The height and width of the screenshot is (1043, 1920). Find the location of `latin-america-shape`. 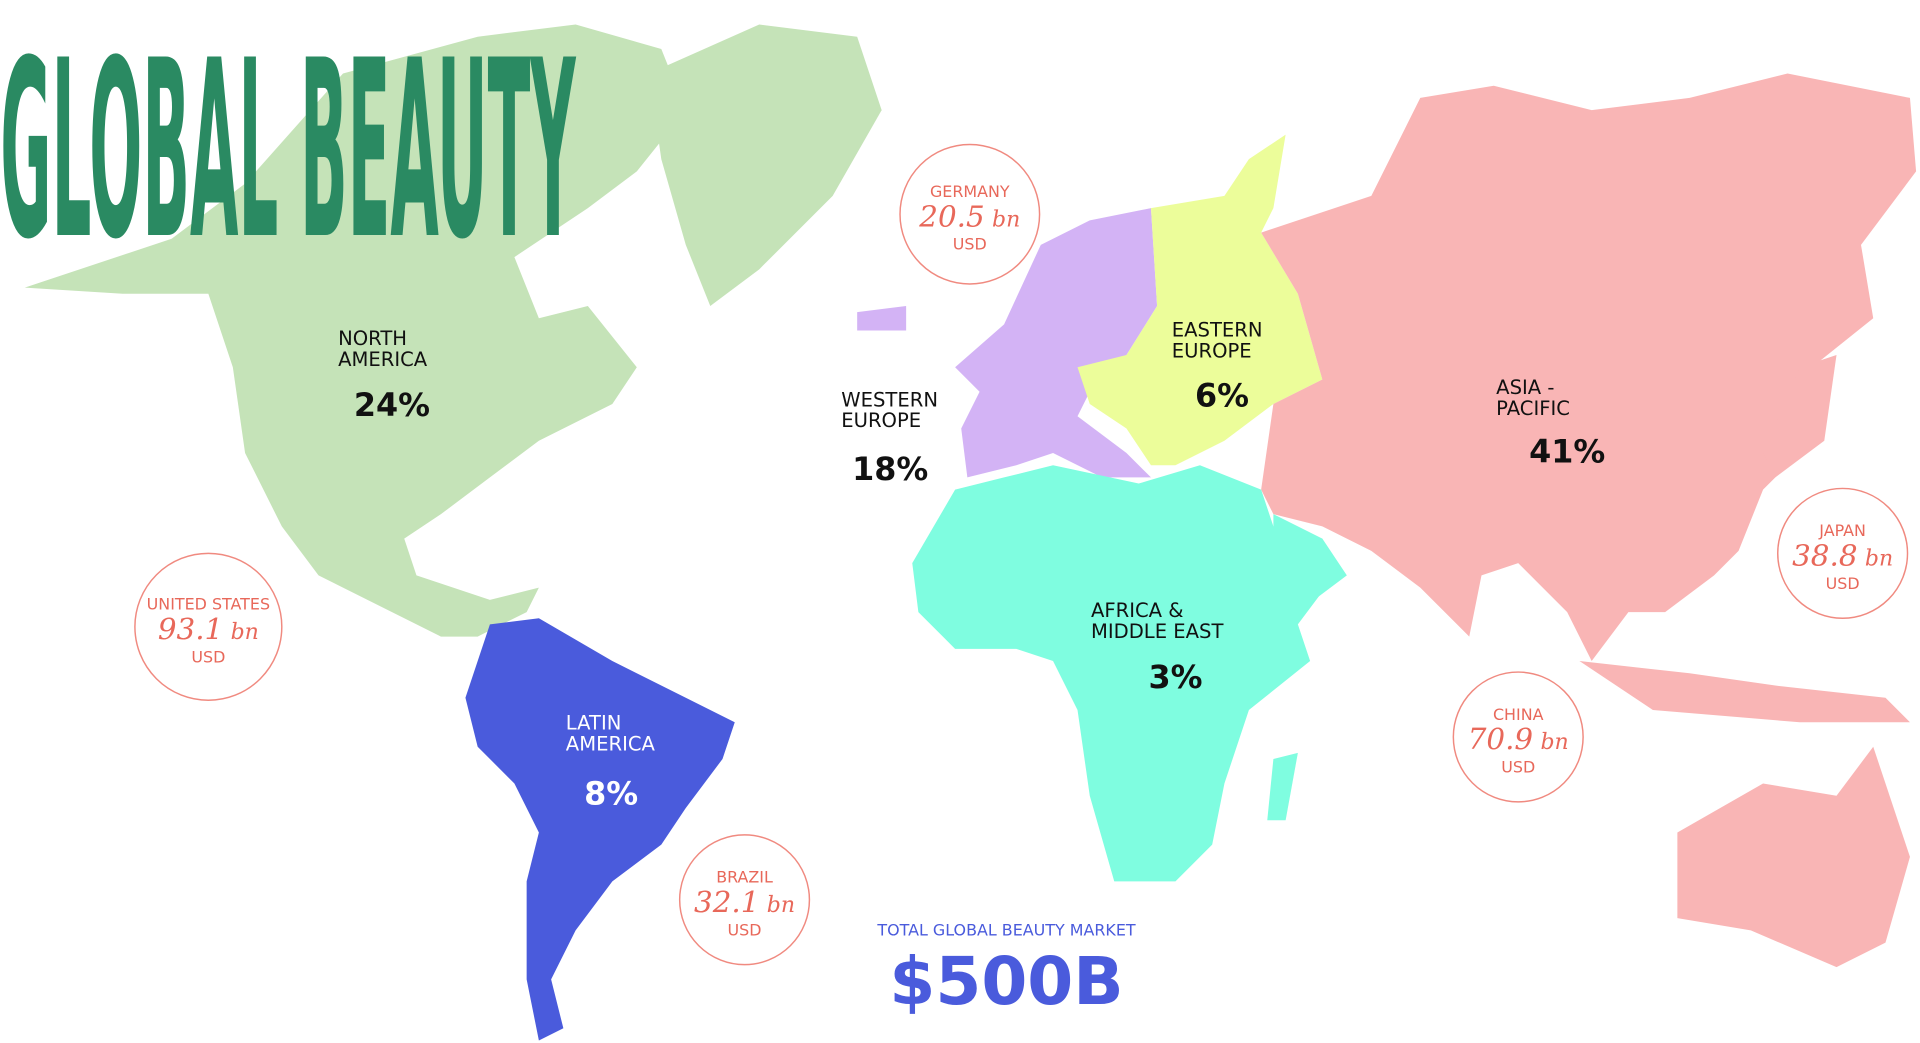

latin-america-shape is located at coordinates (600, 829).